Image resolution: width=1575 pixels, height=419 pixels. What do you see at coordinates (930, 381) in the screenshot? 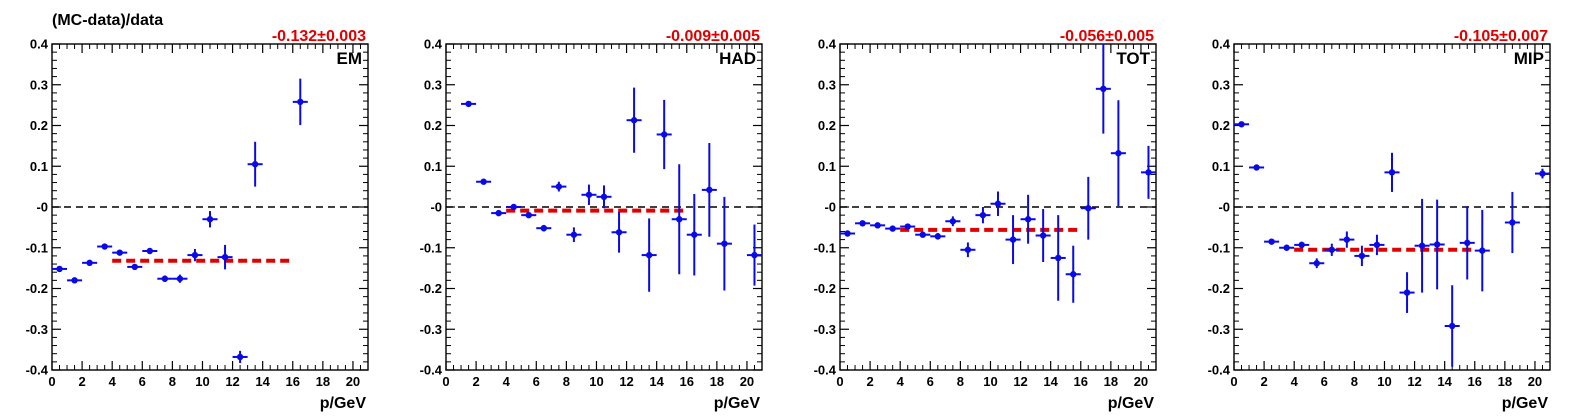
I see `x-tick-label: 6` at bounding box center [930, 381].